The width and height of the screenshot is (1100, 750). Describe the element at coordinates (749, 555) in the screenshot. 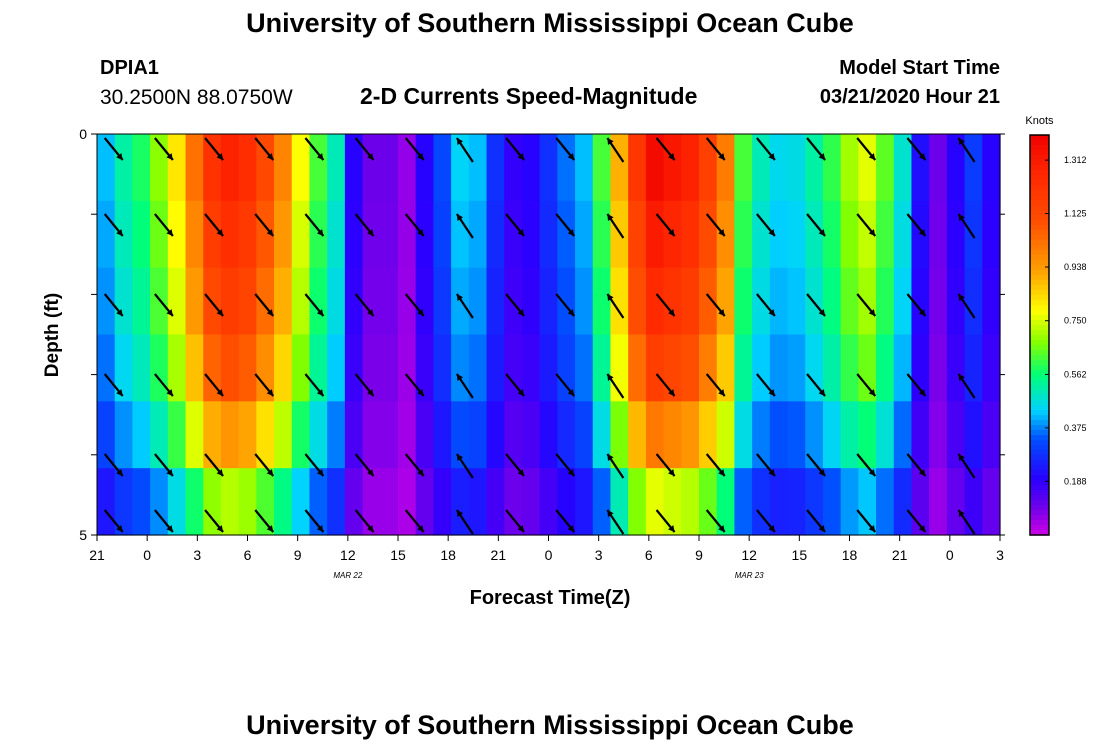

I see `x-tick-label: 12` at that location.